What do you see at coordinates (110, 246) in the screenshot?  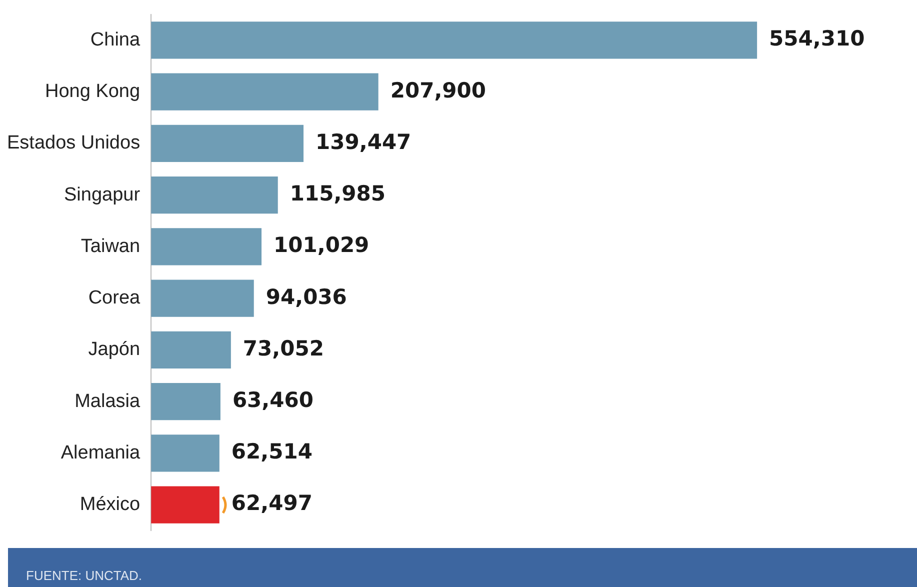 I see `y-tick-label: Taiwan` at bounding box center [110, 246].